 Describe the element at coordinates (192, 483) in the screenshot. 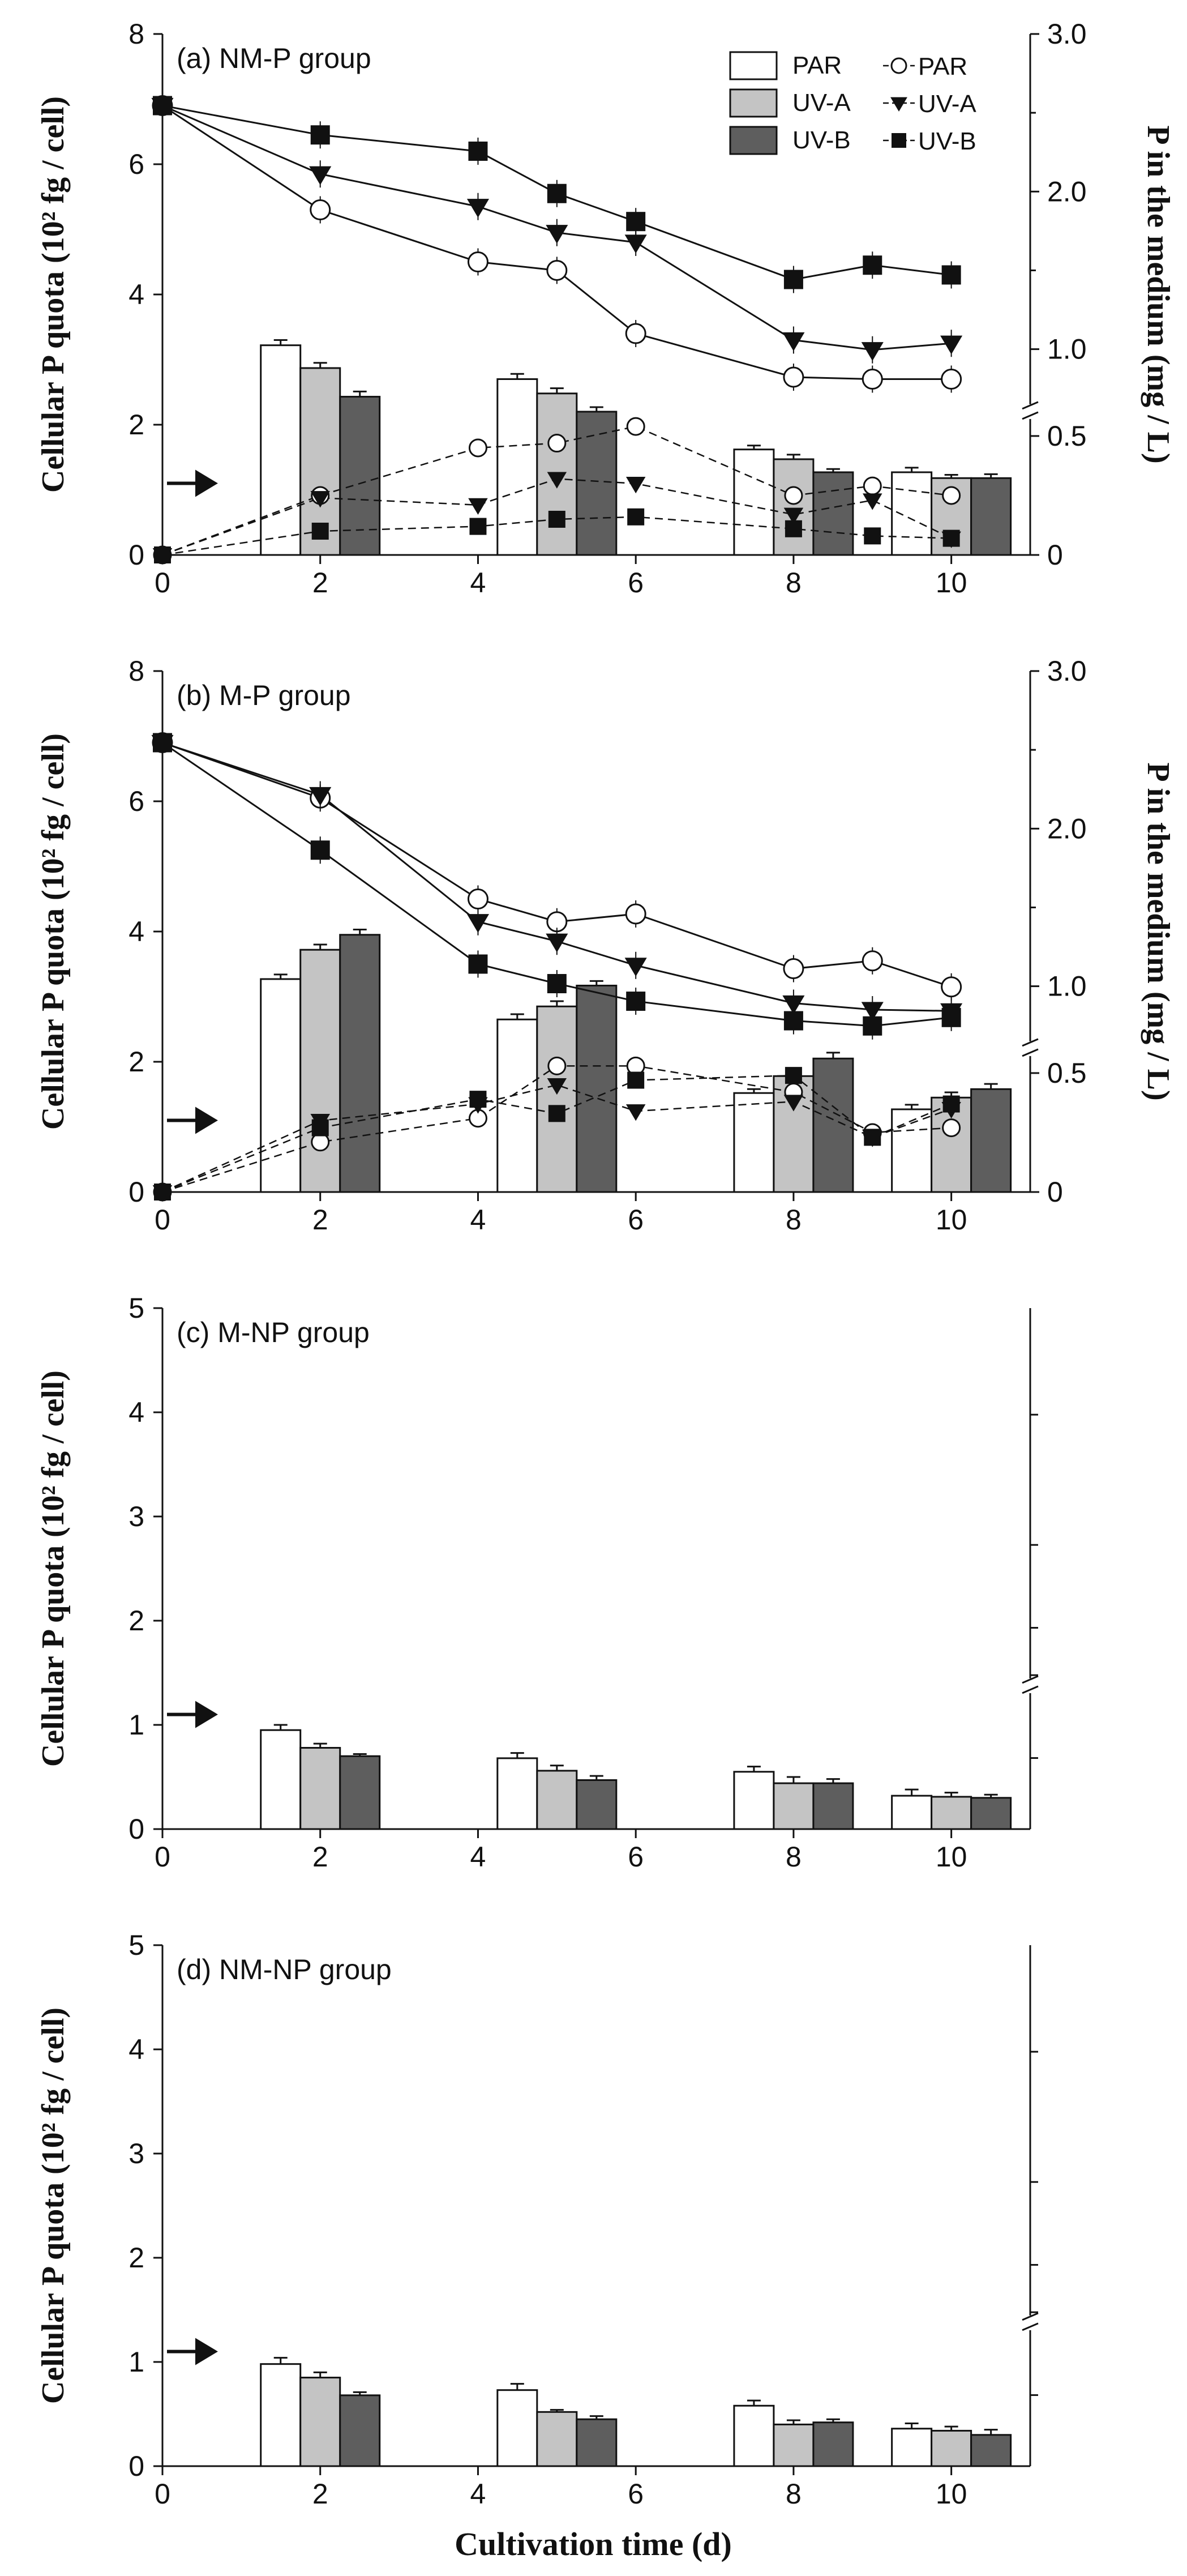

I see `initial-quota-arrow` at that location.